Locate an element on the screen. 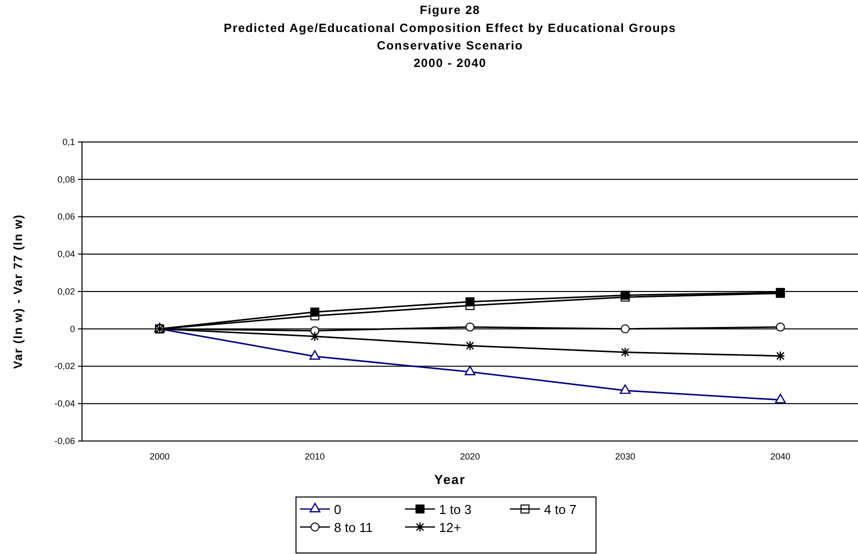  y-tick-label: 0,06 is located at coordinates (66, 217).